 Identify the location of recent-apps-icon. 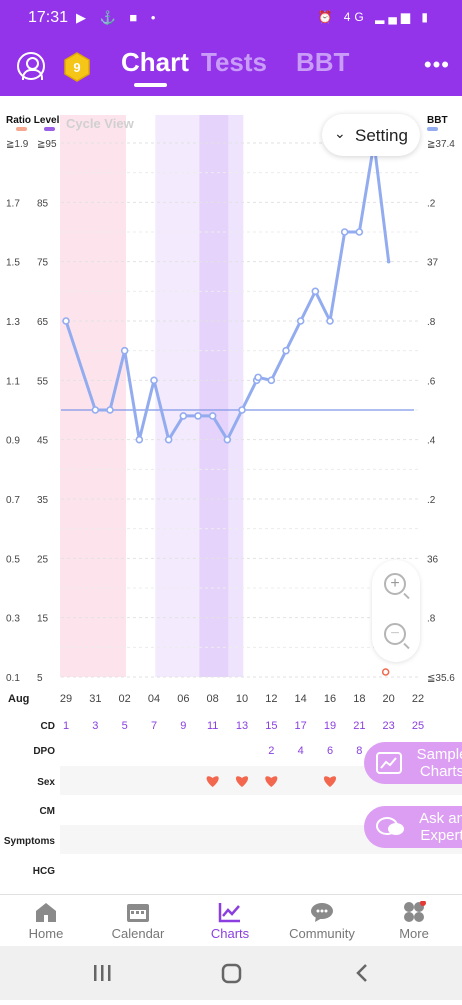
(102, 973).